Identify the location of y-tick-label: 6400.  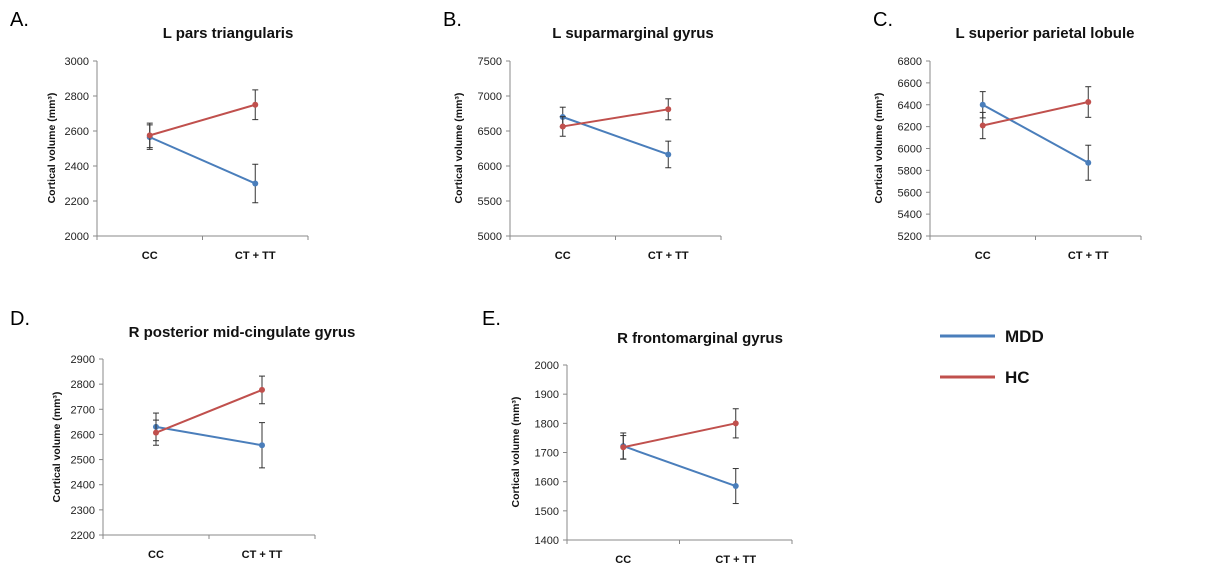
(910, 106).